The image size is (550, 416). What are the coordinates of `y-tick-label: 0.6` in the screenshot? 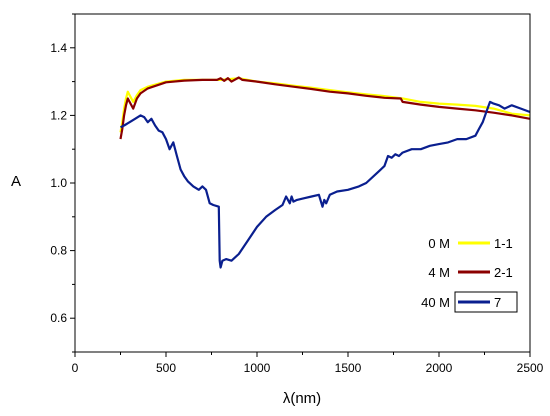 It's located at (58, 318).